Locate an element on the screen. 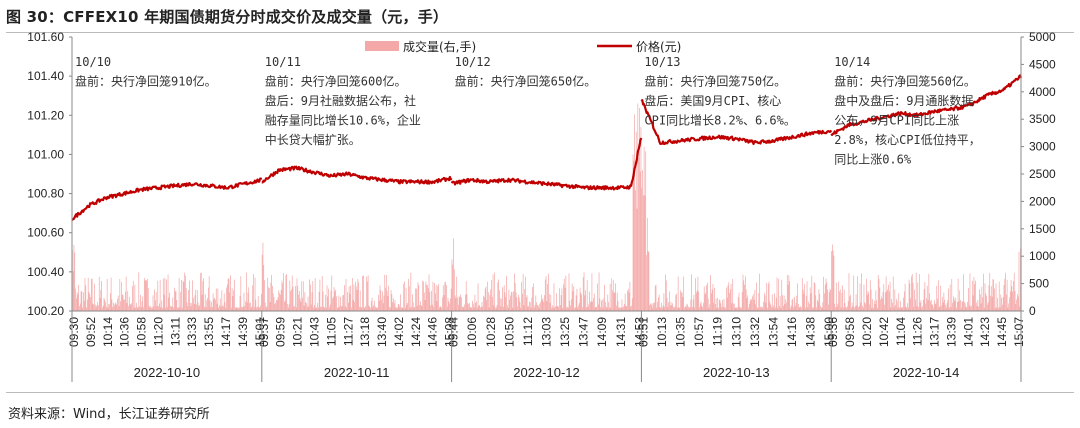 Image resolution: width=1080 pixels, height=428 pixels. x-tick-label: 15:07 is located at coordinates (1019, 332).